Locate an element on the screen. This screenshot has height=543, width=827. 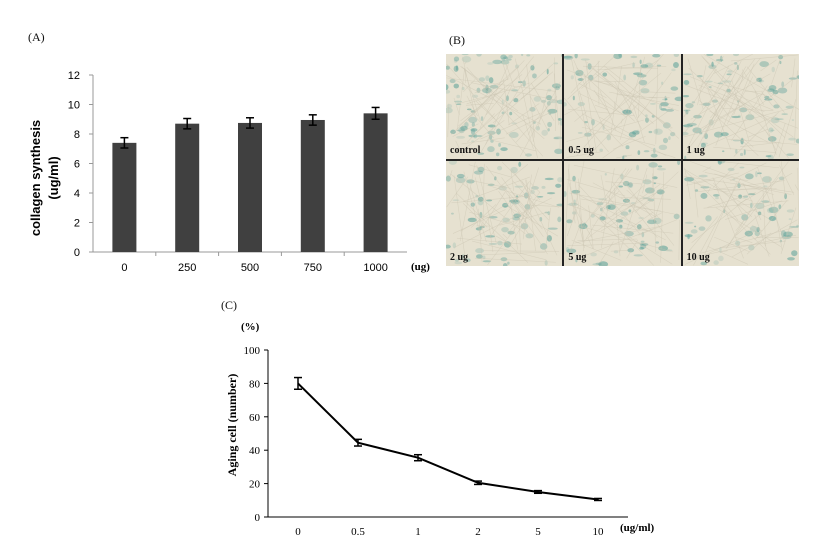
chart-c-ytick-label: 100 is located at coordinates (252, 351).